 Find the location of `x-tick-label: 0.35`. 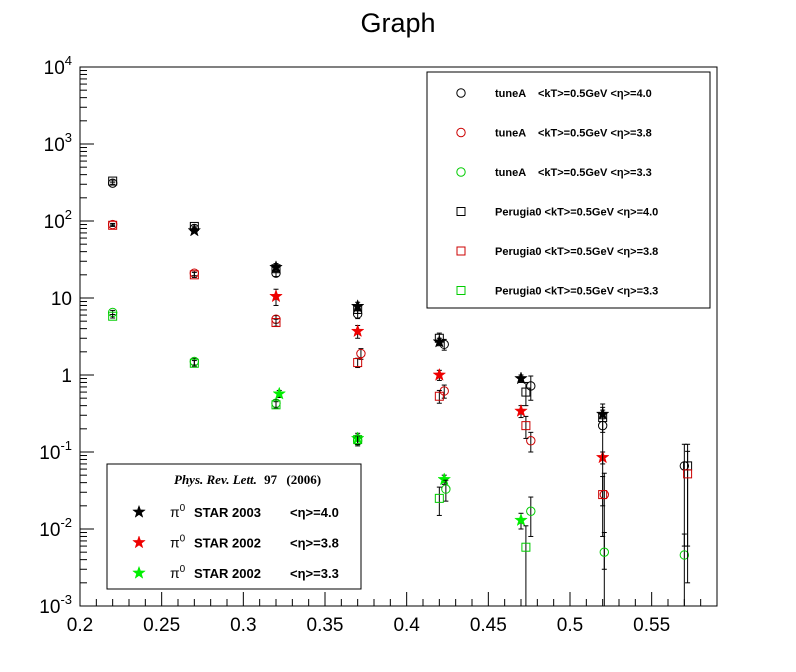

x-tick-label: 0.35 is located at coordinates (325, 625).